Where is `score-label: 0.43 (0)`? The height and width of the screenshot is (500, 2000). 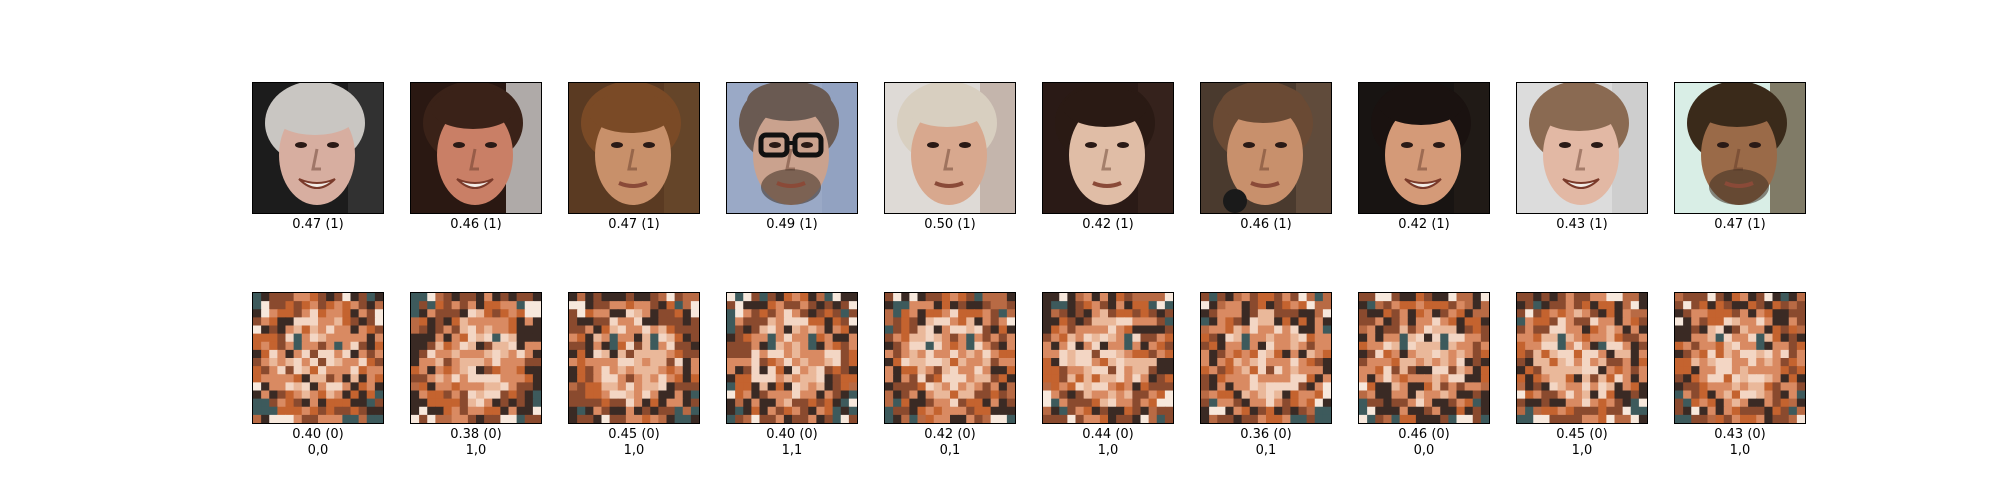 score-label: 0.43 (0) is located at coordinates (1740, 434).